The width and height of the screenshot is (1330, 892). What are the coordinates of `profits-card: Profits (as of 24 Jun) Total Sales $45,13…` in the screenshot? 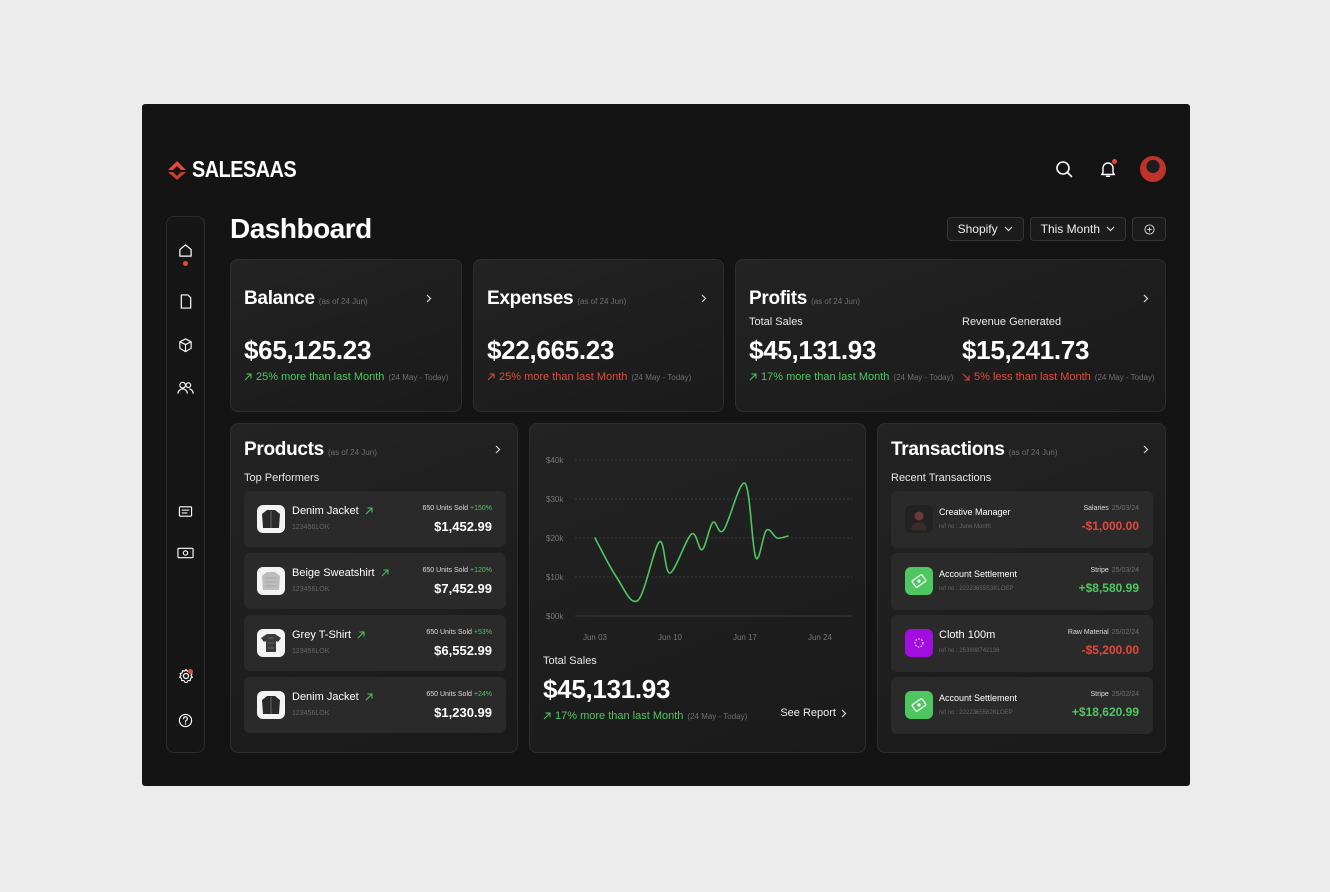 It's located at (950, 335).